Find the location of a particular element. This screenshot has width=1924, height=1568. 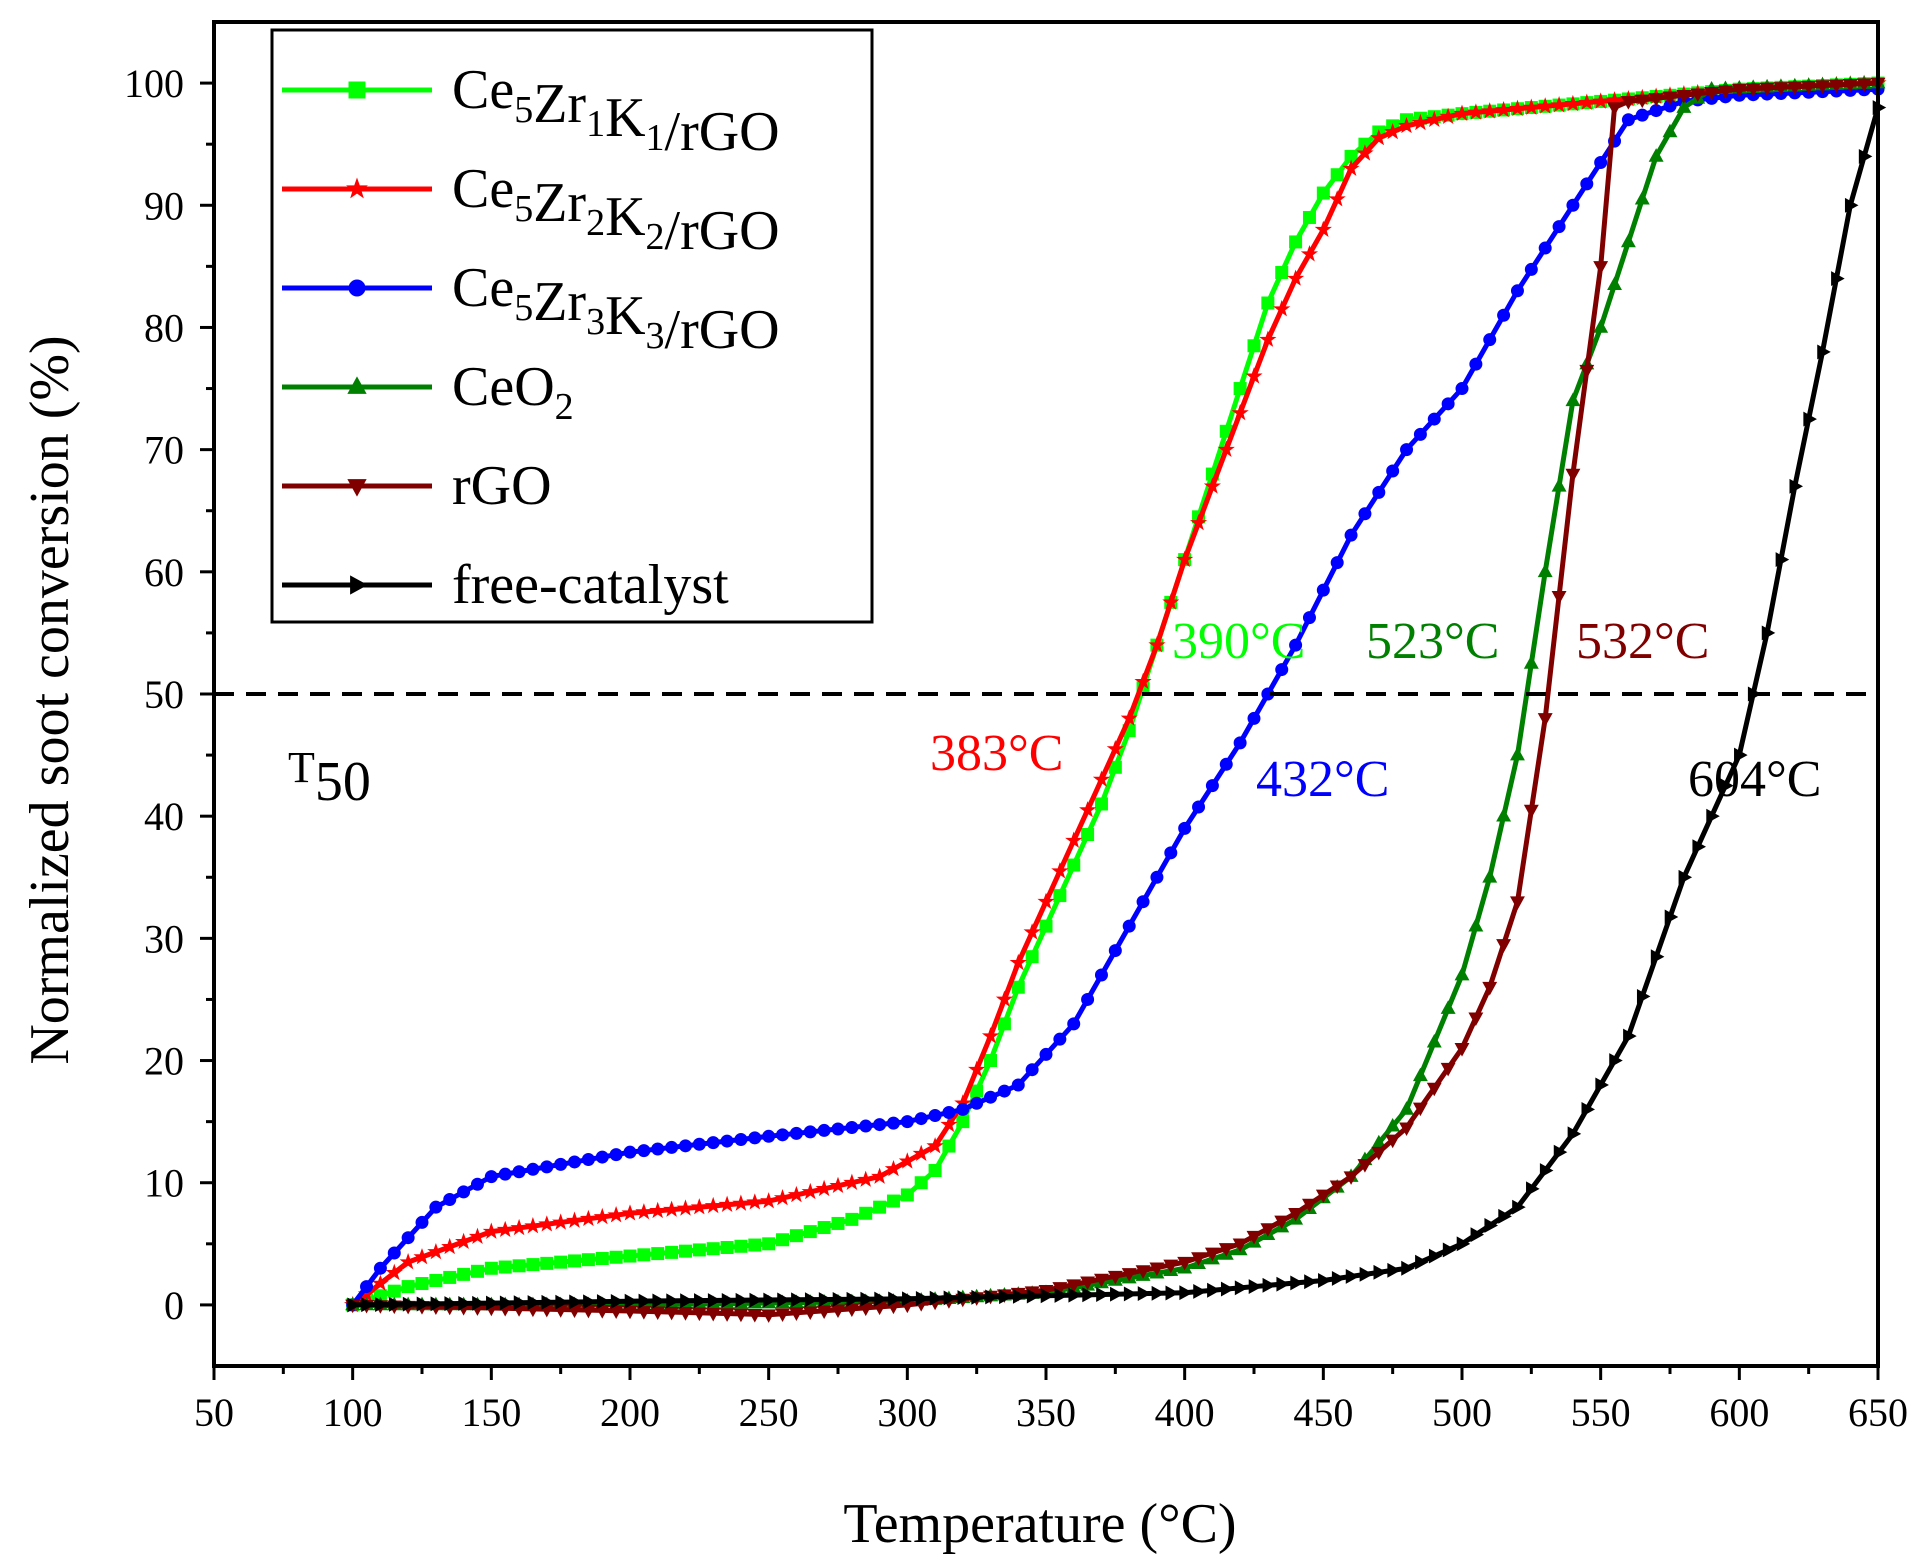

y-tick-label: 100 is located at coordinates (154, 83).